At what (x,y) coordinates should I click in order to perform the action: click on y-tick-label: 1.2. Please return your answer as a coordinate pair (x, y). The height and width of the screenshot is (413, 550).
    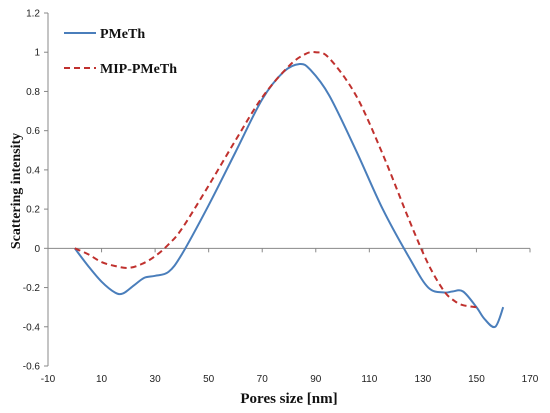
    Looking at the image, I should click on (33, 14).